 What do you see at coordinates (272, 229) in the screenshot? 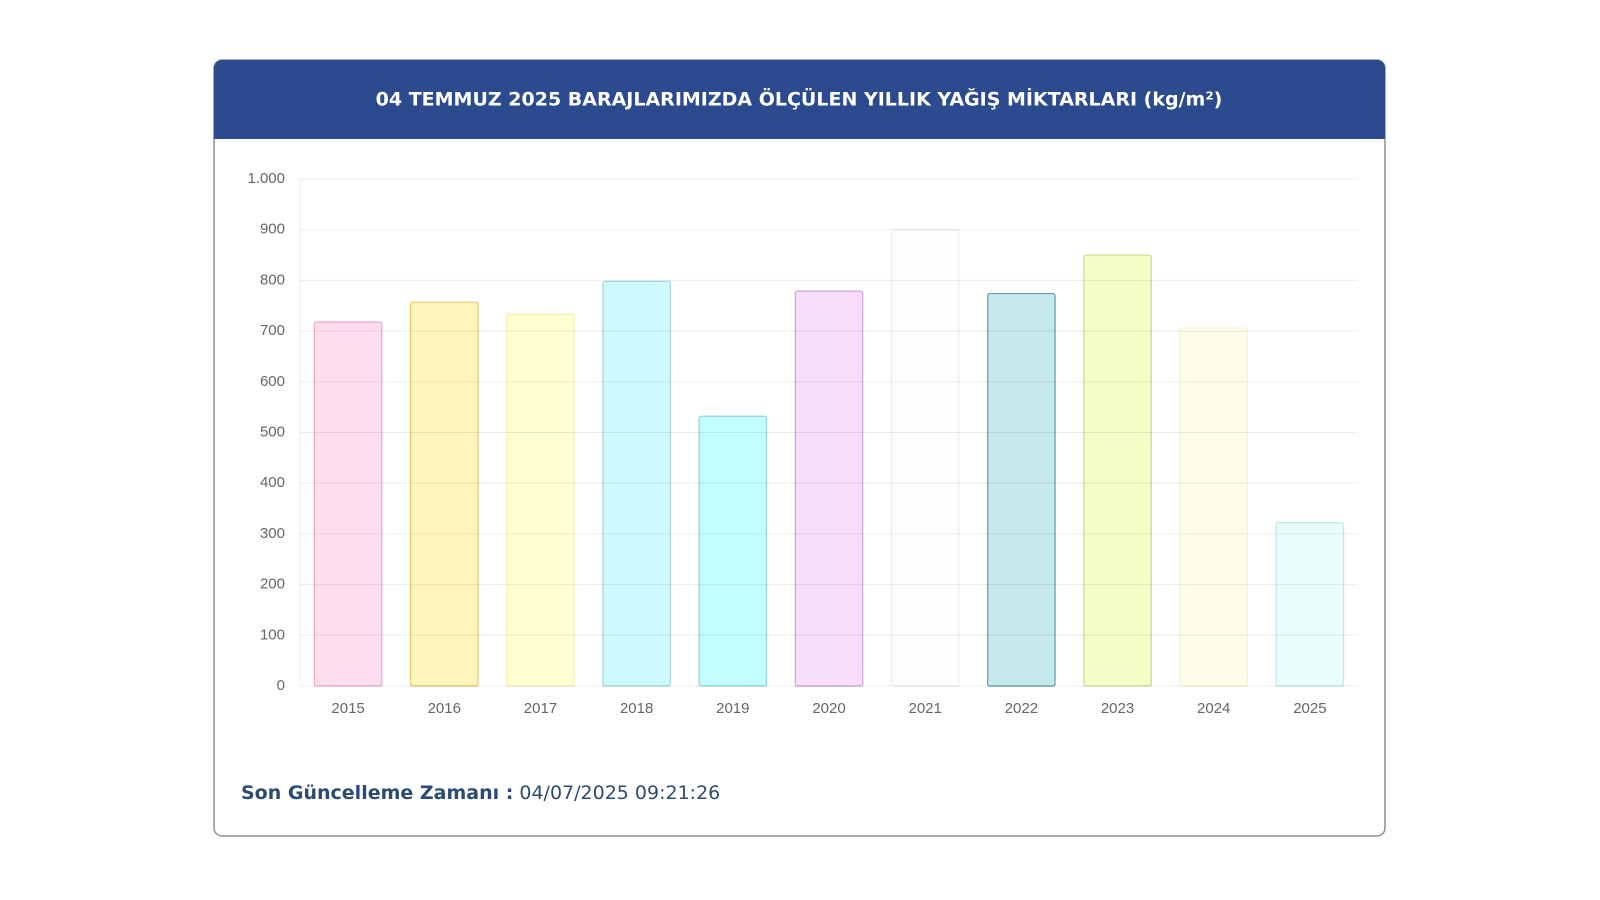
I see `y-tick-label: 900` at bounding box center [272, 229].